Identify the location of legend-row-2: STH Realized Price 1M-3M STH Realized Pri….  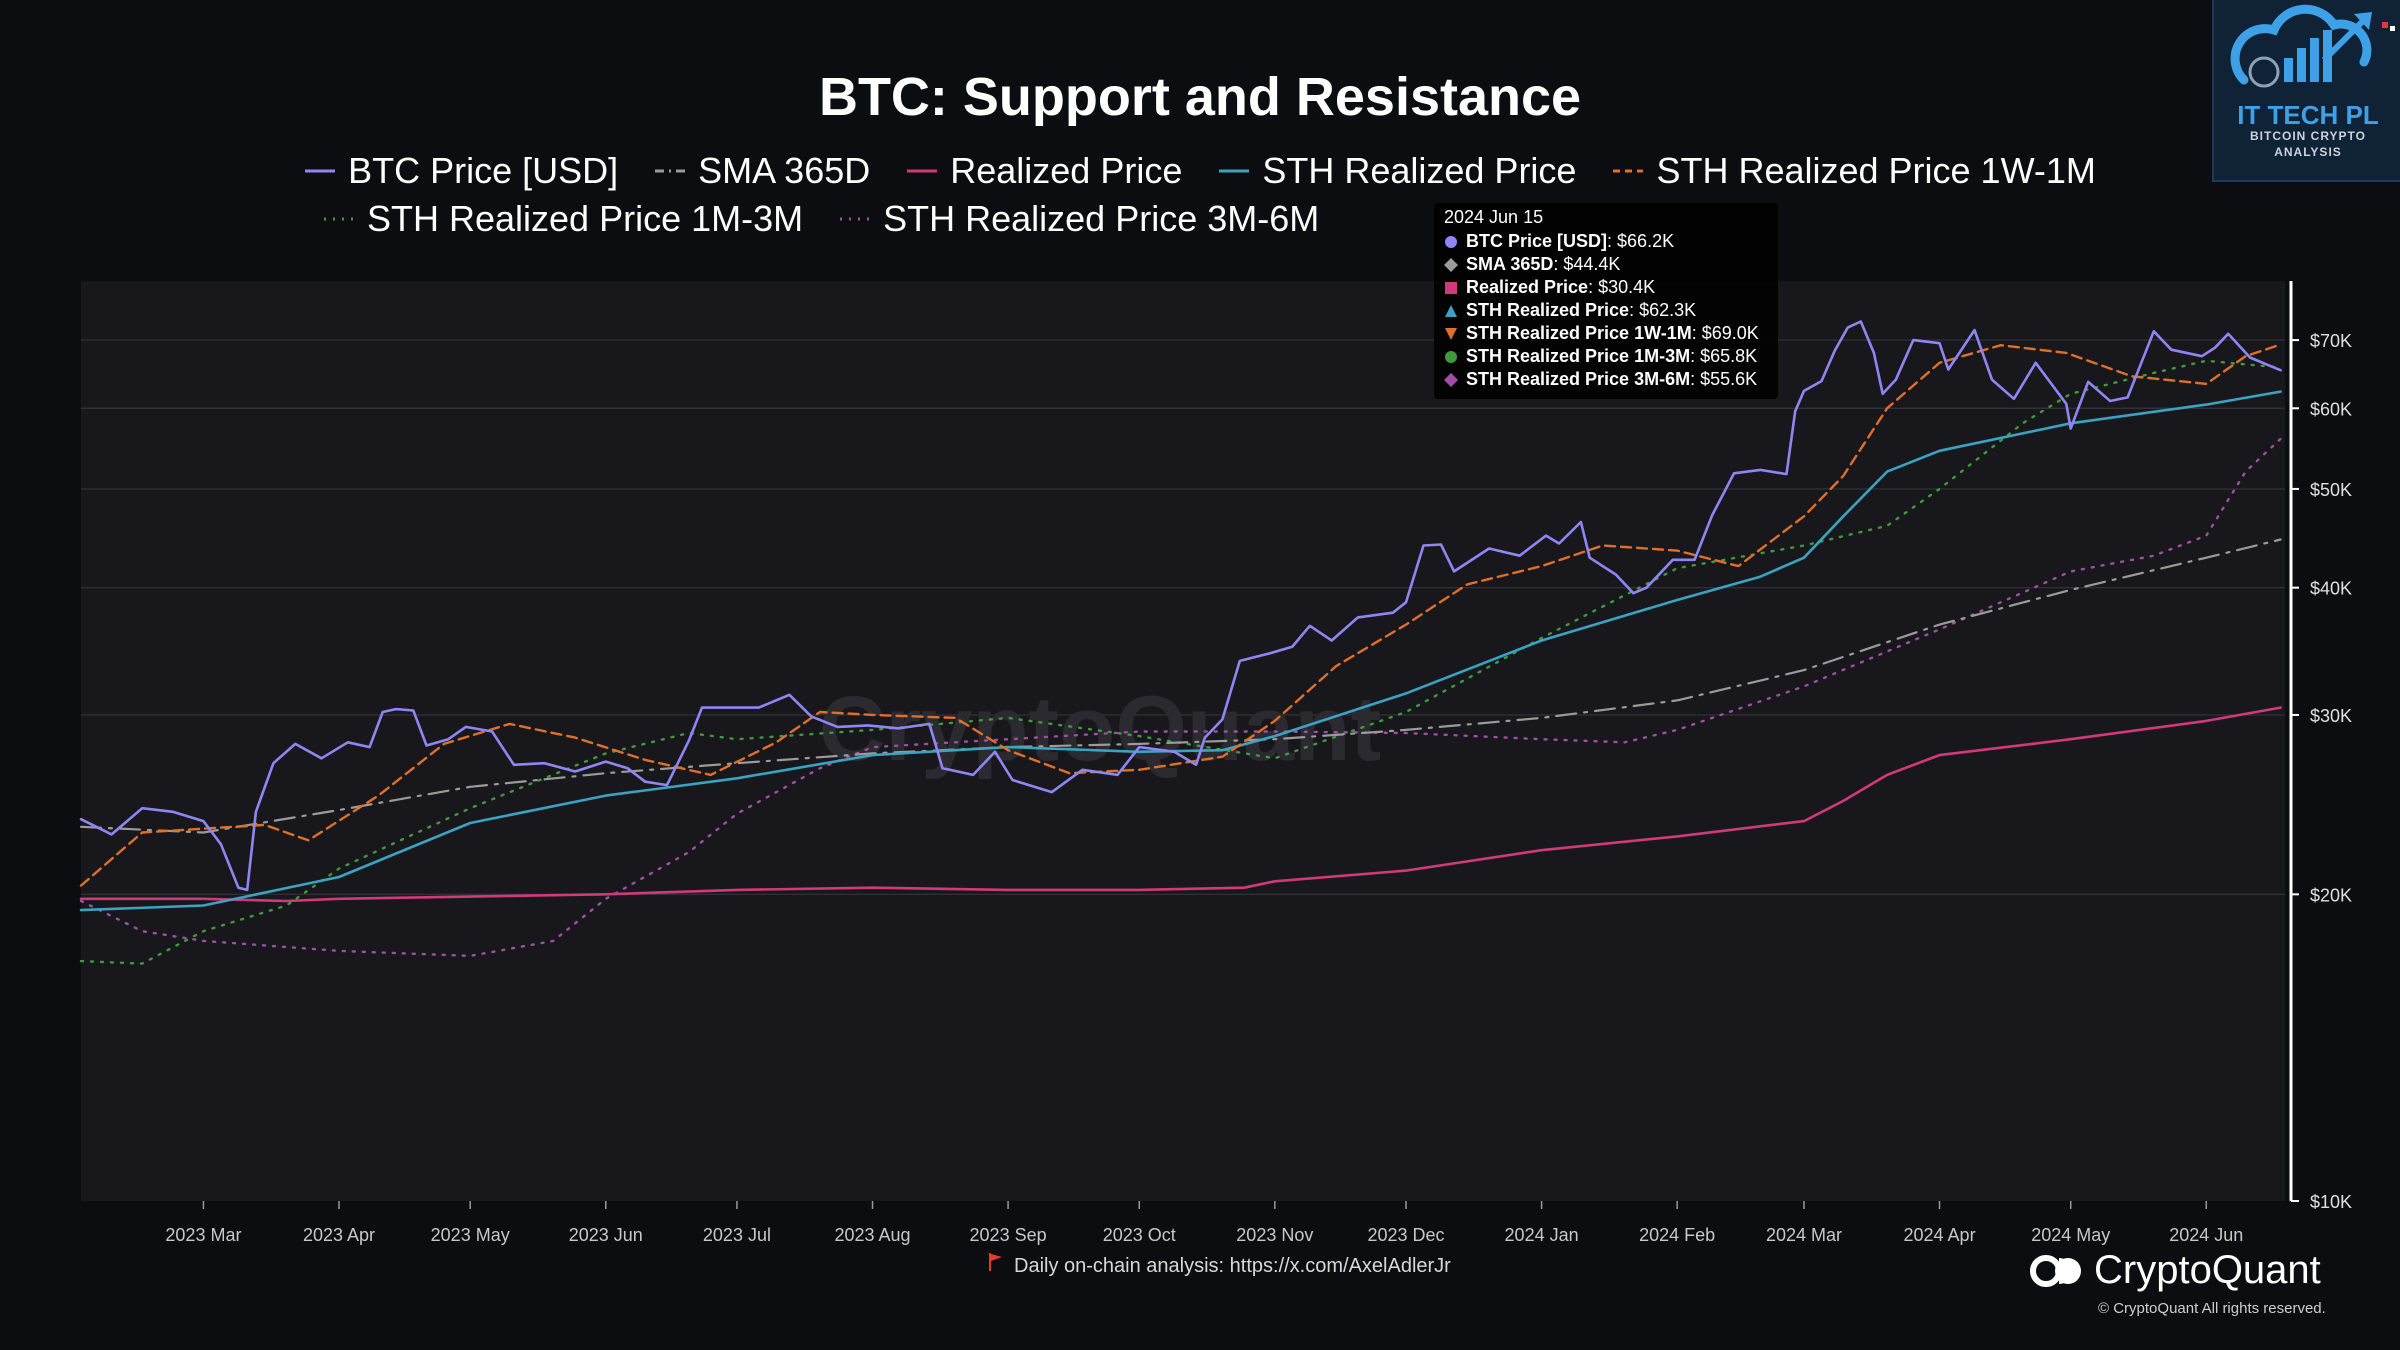
(821, 219).